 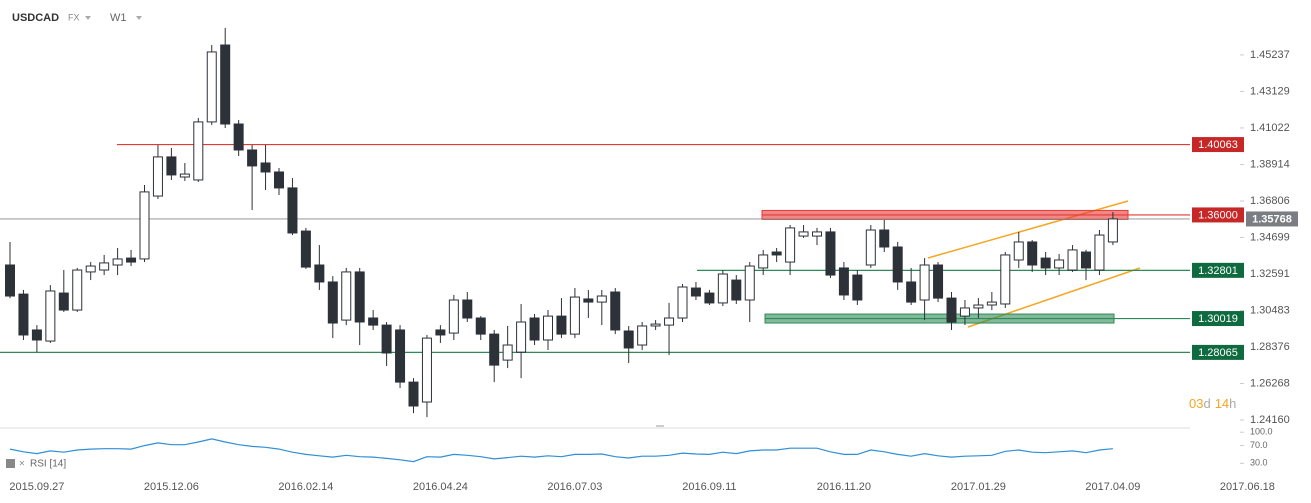 I want to click on market: FX, so click(x=74, y=17).